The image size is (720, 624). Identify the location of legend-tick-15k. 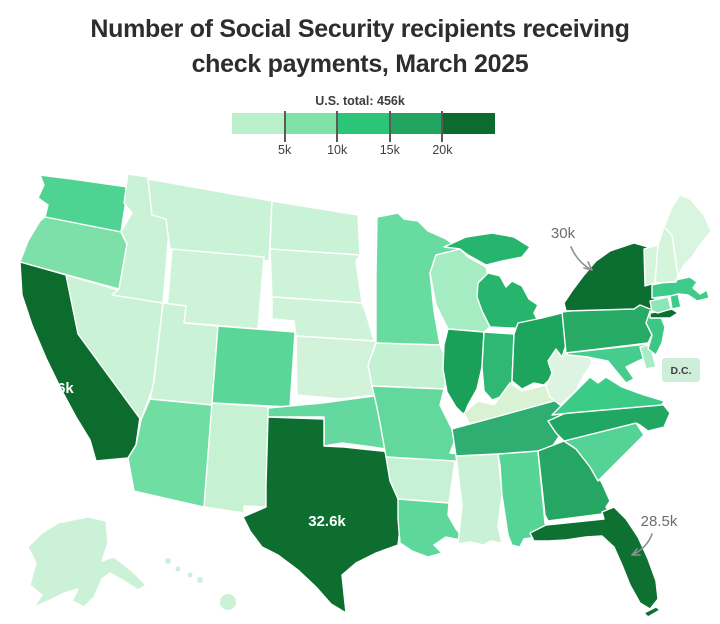
(389, 126).